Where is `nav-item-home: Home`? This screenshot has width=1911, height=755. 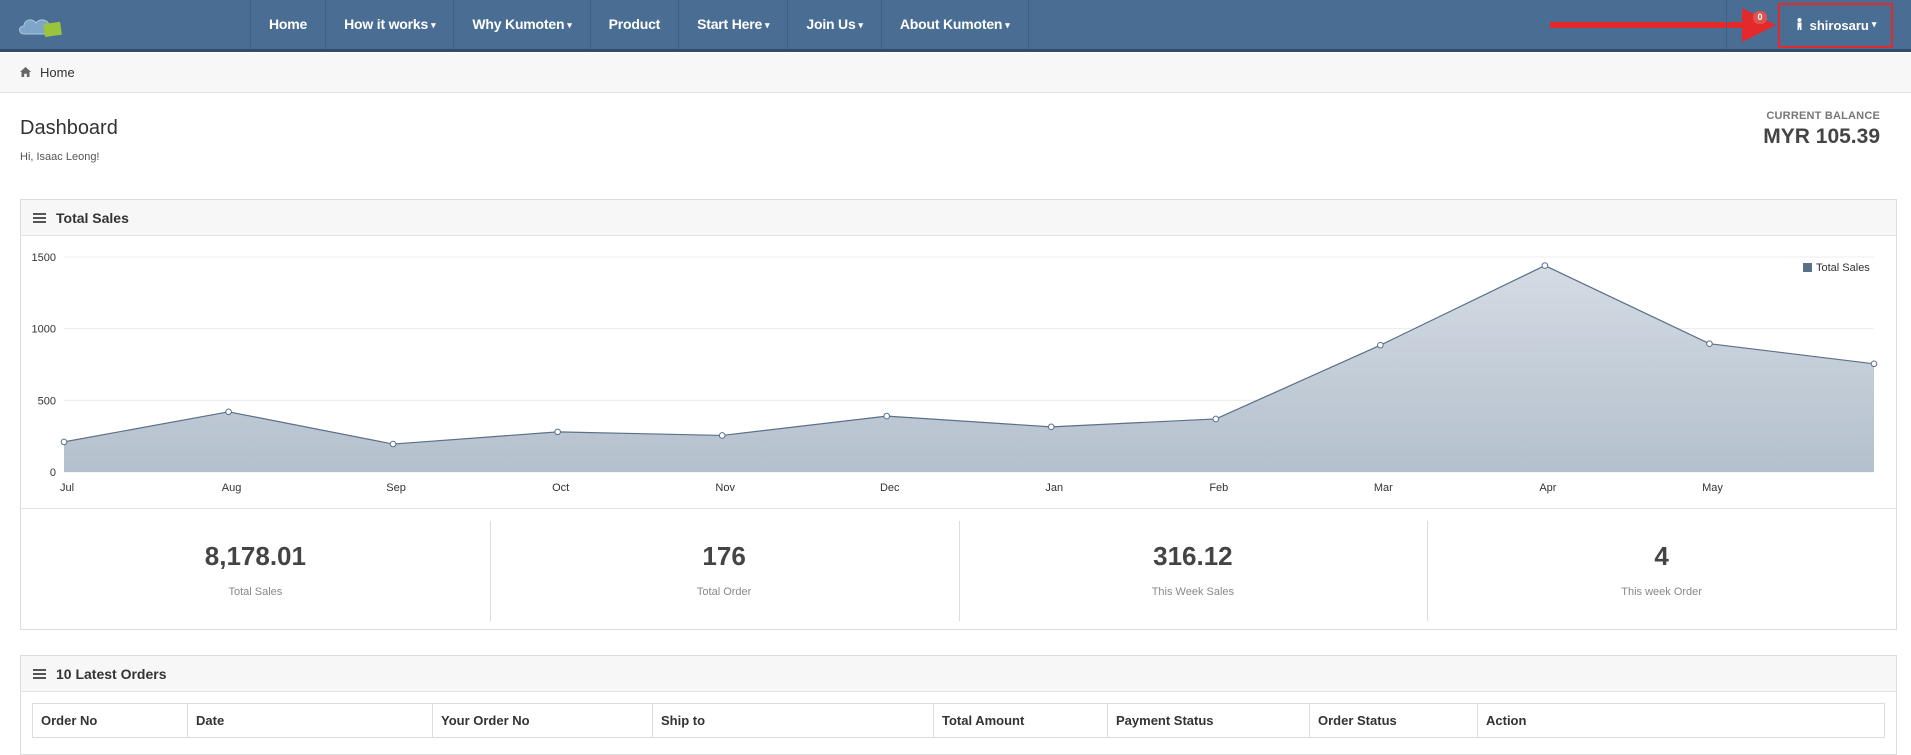
nav-item-home: Home is located at coordinates (289, 24).